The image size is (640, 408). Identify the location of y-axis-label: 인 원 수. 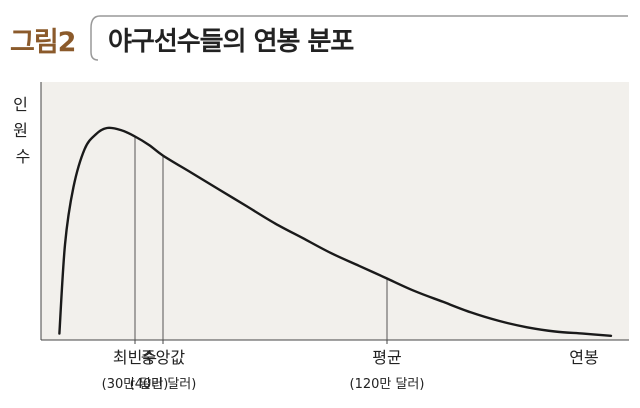
(23, 130).